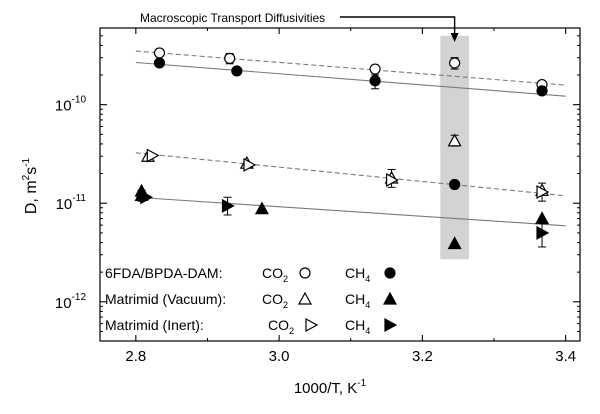 The image size is (600, 414). I want to click on y-tick-exponent: -11, so click(79, 198).